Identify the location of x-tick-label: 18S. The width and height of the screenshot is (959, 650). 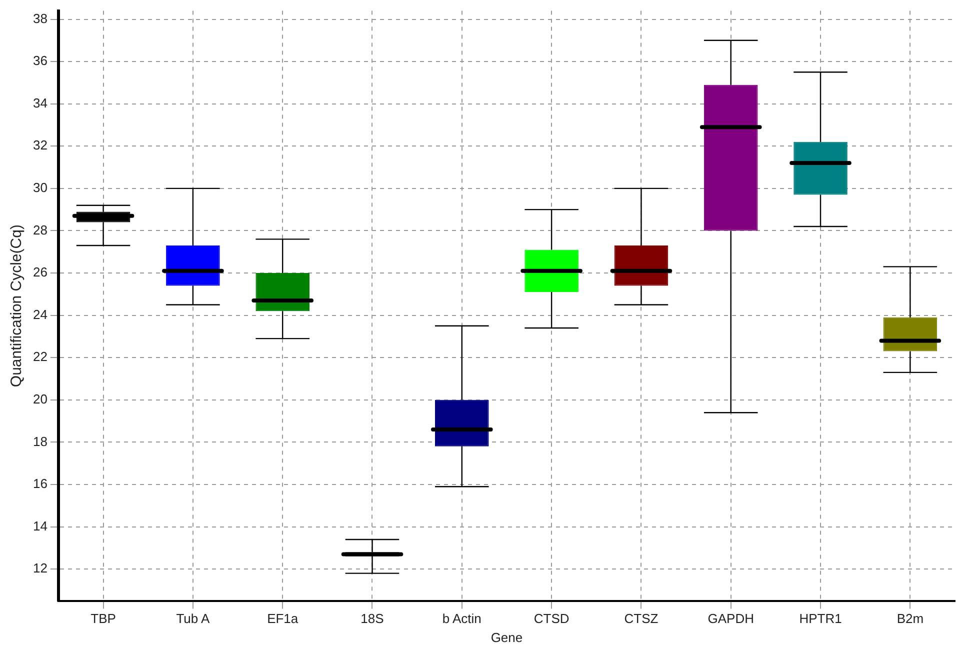
(372, 618).